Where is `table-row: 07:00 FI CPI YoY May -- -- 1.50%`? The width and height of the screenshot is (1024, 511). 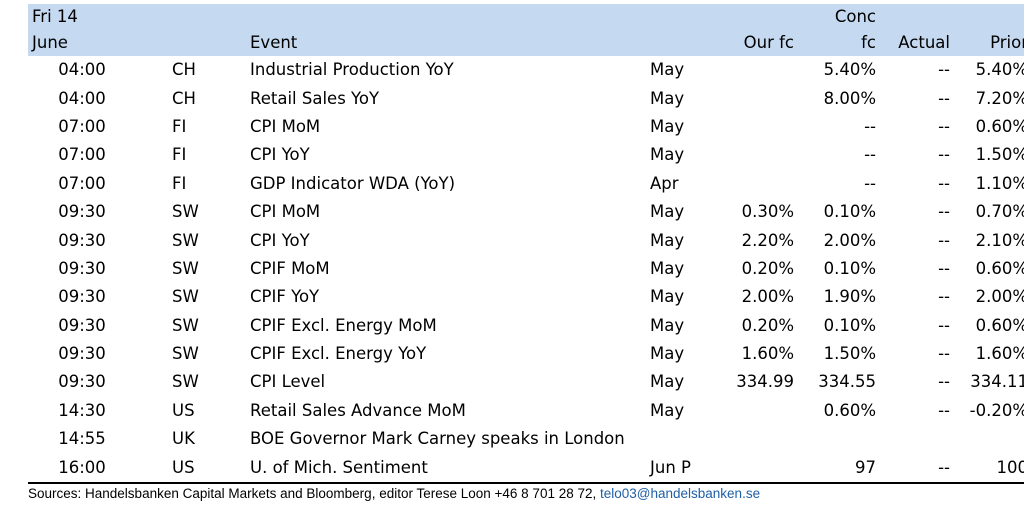 table-row: 07:00 FI CPI YoY May -- -- 1.50% is located at coordinates (526, 155).